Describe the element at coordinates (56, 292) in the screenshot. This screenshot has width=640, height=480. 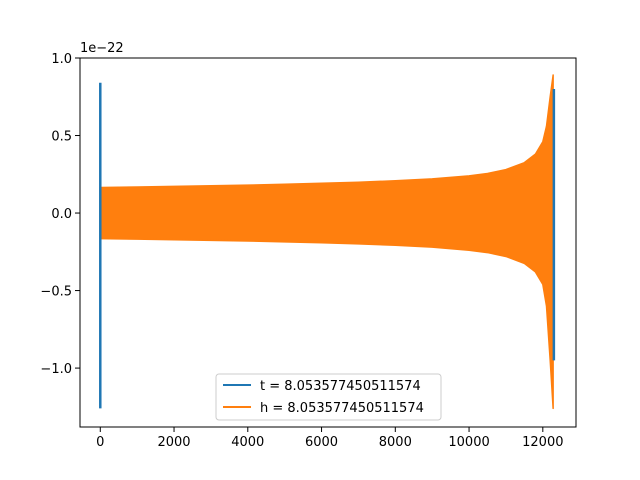
I see `y-tick-label: −0.5` at that location.